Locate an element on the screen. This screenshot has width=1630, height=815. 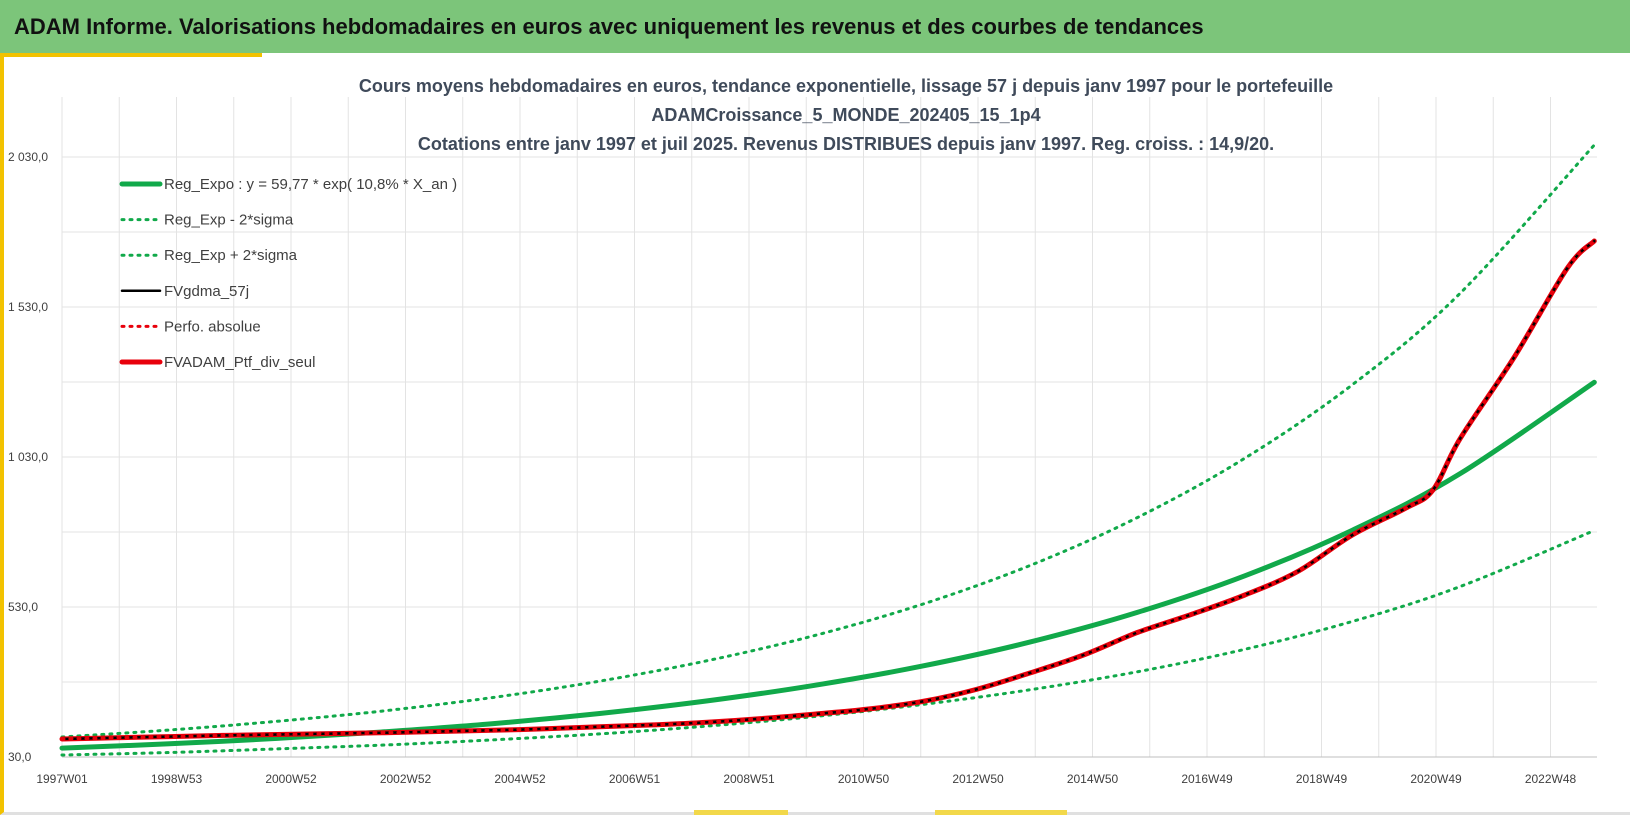
x-tick-label: 2004W52 is located at coordinates (520, 779).